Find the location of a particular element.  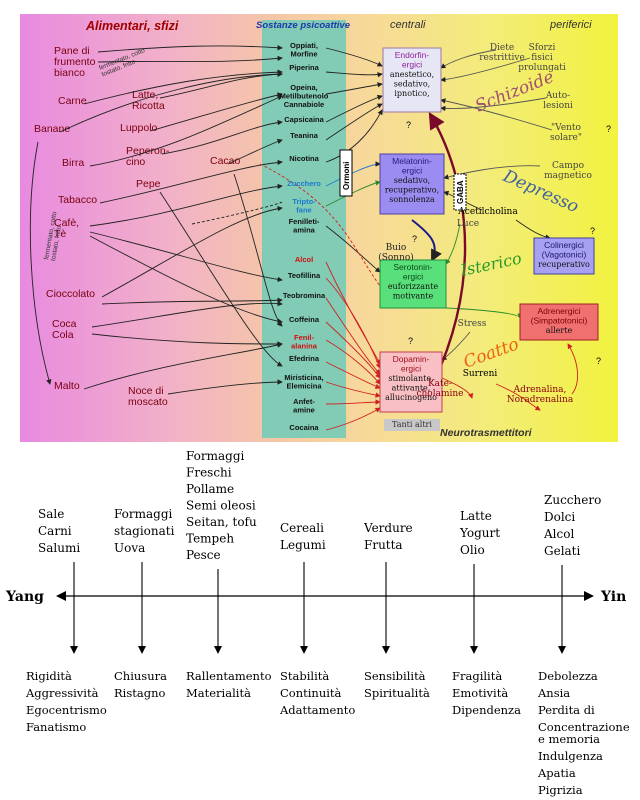

neurotransmitter-title: Adrenergici (Simpatotonici) is located at coordinates (559, 316).